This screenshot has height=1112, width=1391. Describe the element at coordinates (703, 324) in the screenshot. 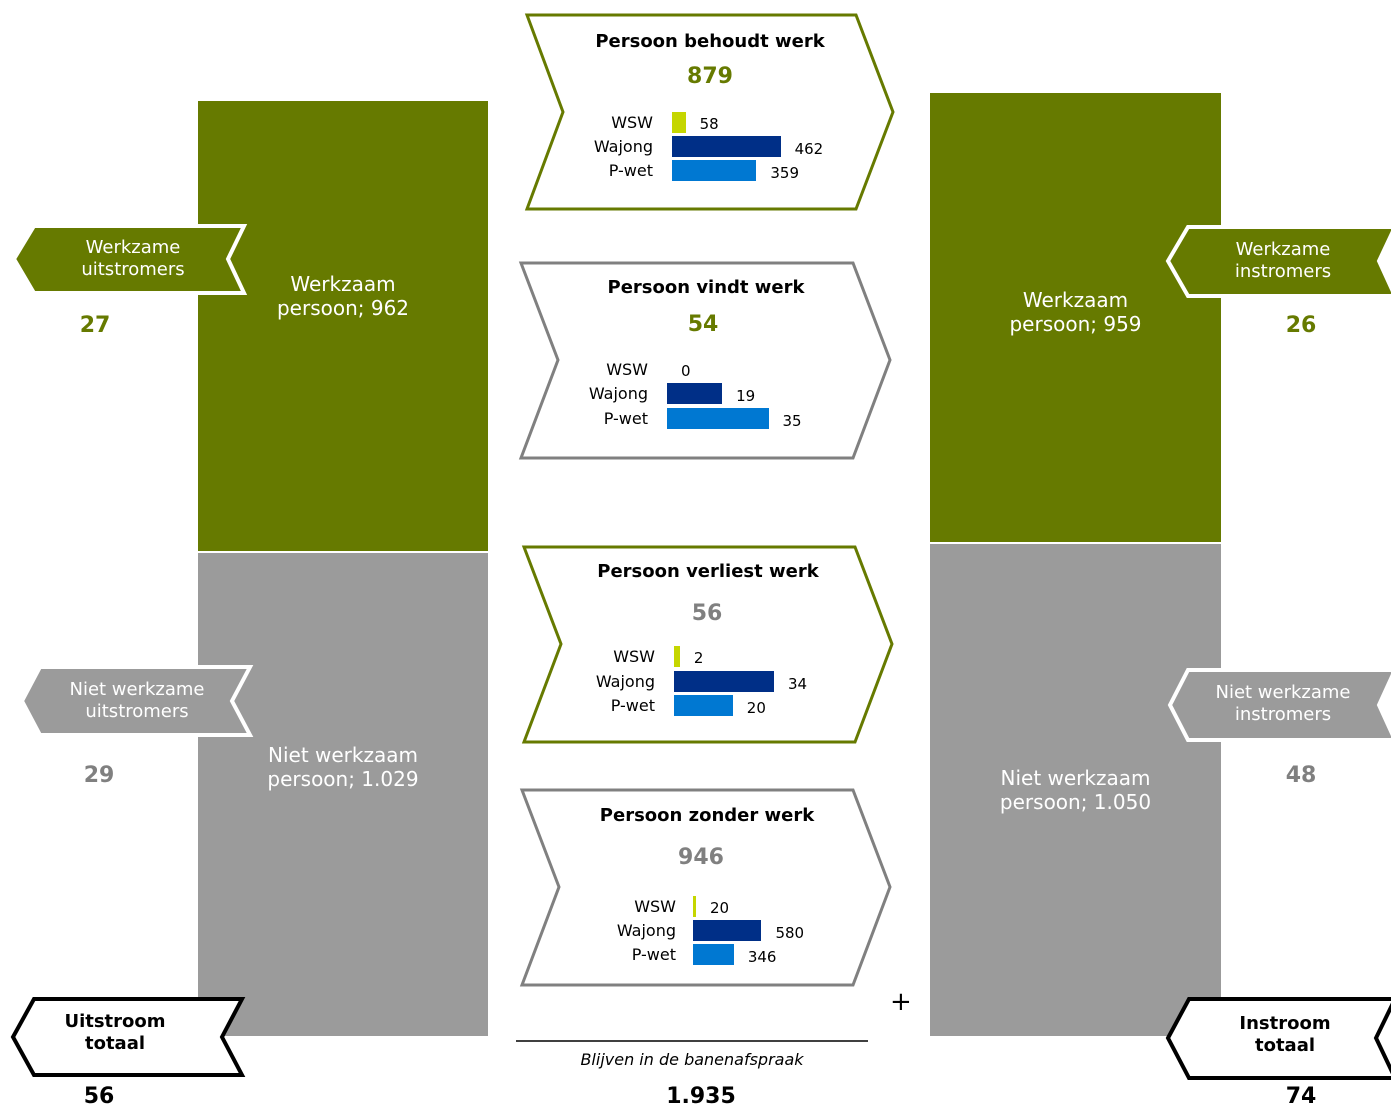

I see `panel-1-total: 54` at that location.